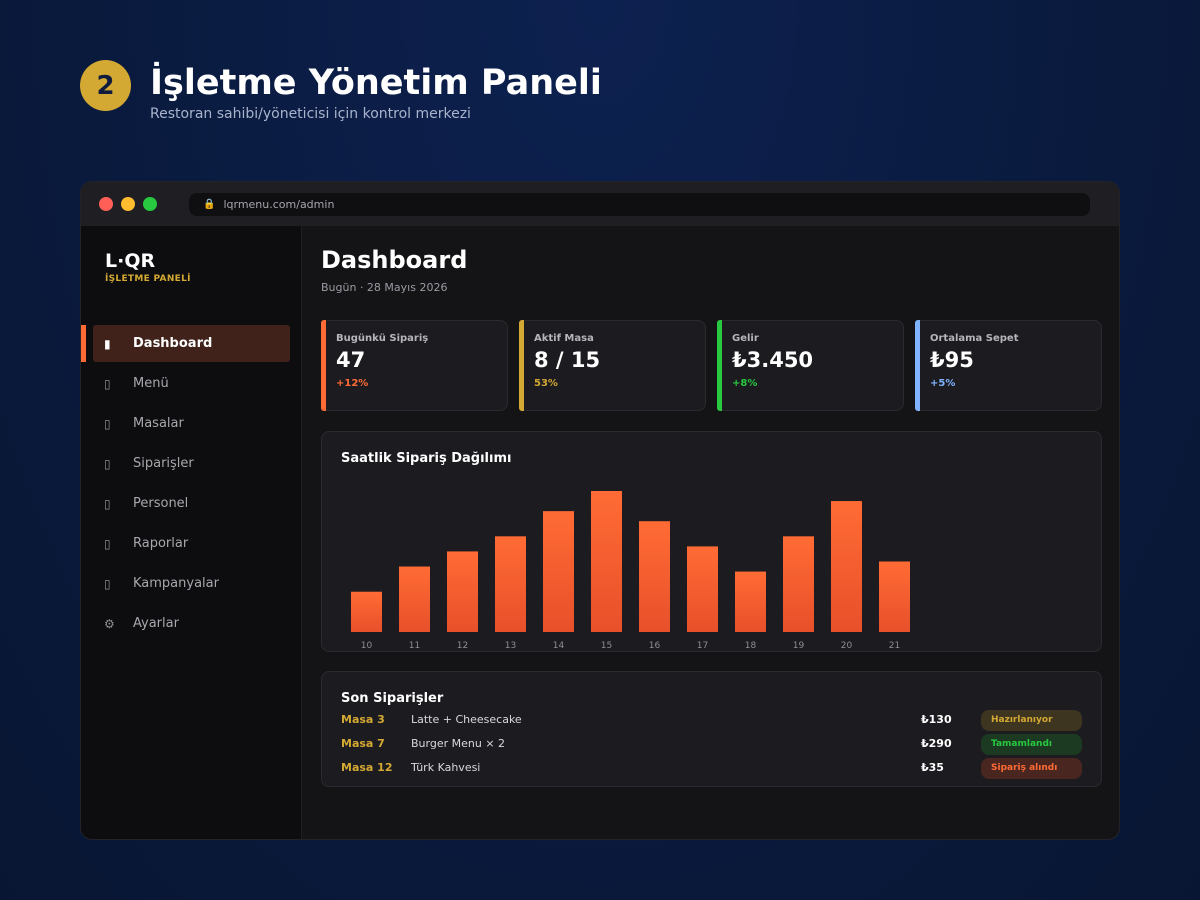  Describe the element at coordinates (367, 767) in the screenshot. I see `order-table: Masa 12` at that location.